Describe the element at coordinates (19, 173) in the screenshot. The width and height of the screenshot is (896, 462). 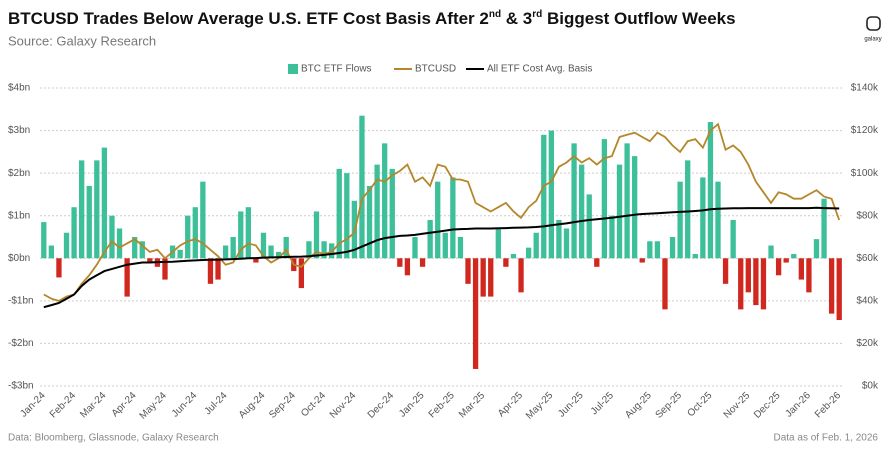
I see `y-tick-label: $2bn` at that location.